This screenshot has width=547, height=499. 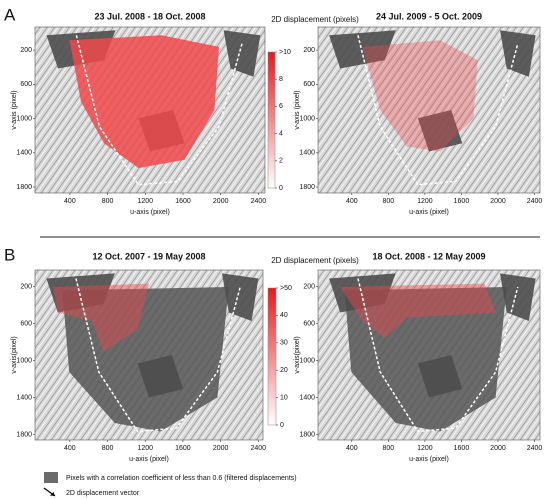 What do you see at coordinates (9, 254) in the screenshot?
I see `panel-letter: B` at bounding box center [9, 254].